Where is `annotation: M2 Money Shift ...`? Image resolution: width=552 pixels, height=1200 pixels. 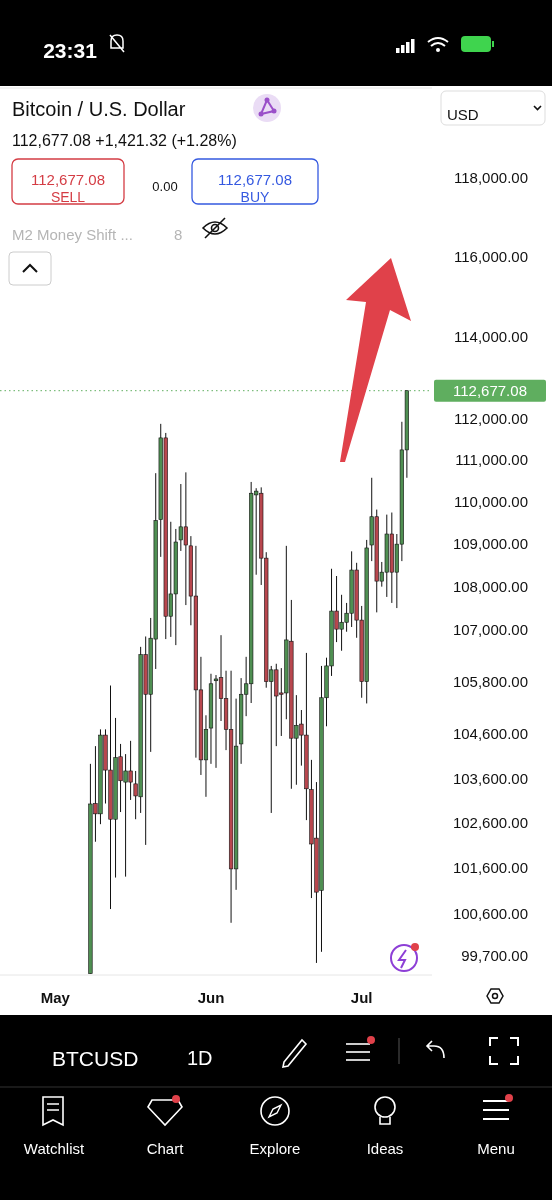
annotation: M2 Money Shift ... is located at coordinates (72, 234).